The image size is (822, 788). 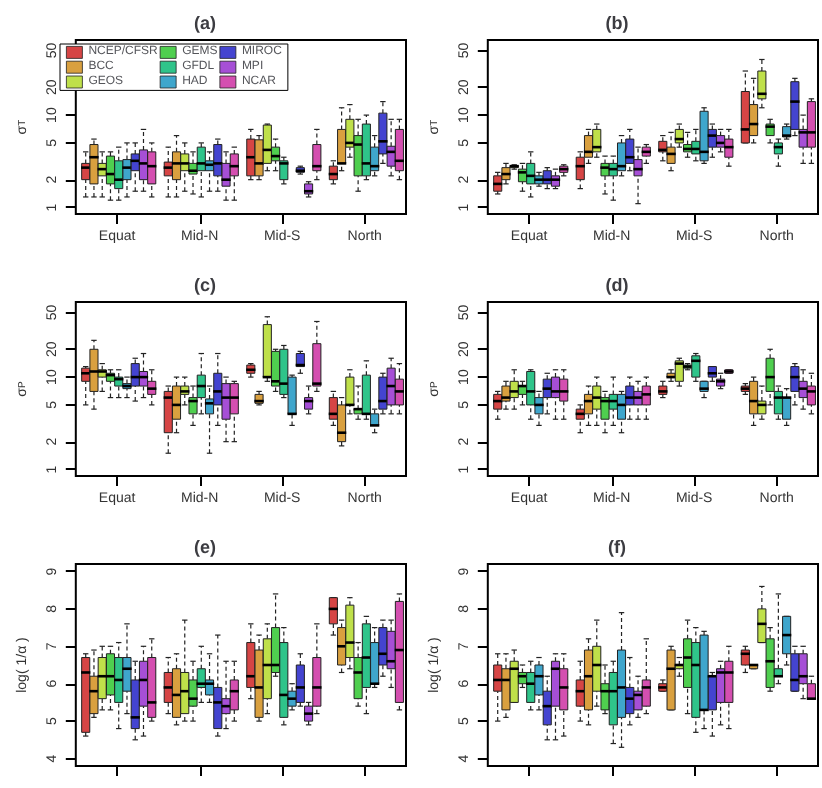 I want to click on chart-title: (a), so click(x=205, y=23).